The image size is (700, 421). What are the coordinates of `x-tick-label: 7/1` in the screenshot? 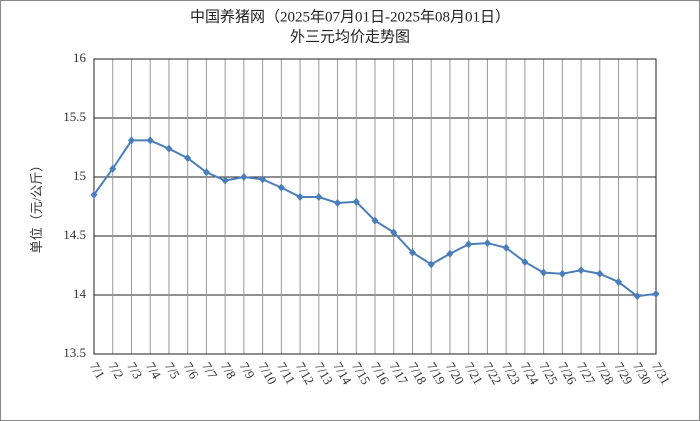 It's located at (97, 370).